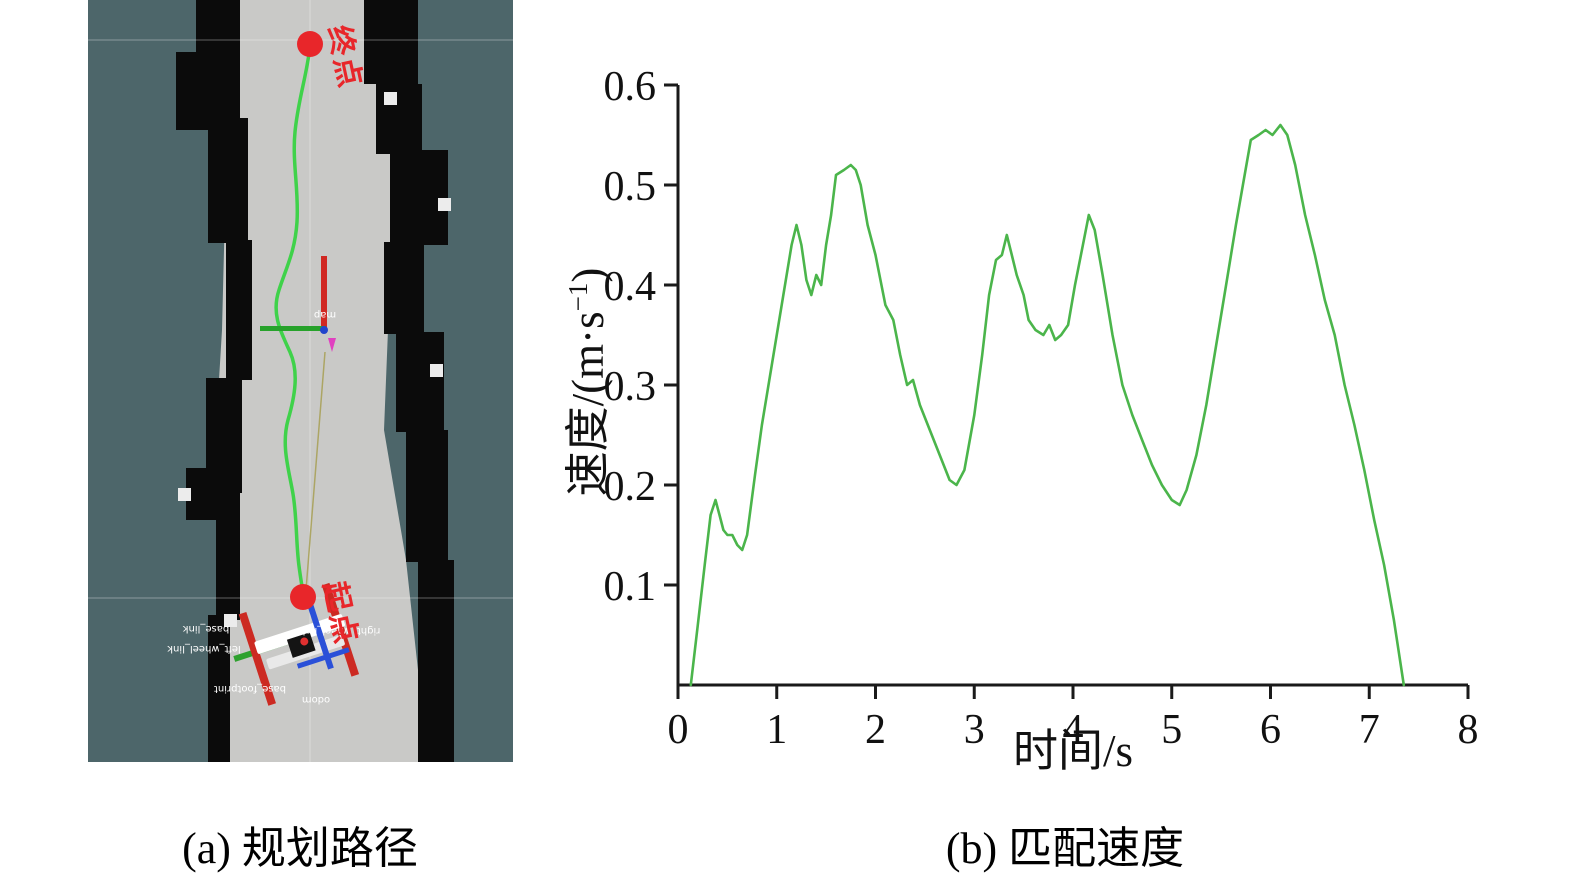 This screenshot has width=1575, height=881. Describe the element at coordinates (1270, 730) in the screenshot. I see `x-tick-label: 6` at that location.